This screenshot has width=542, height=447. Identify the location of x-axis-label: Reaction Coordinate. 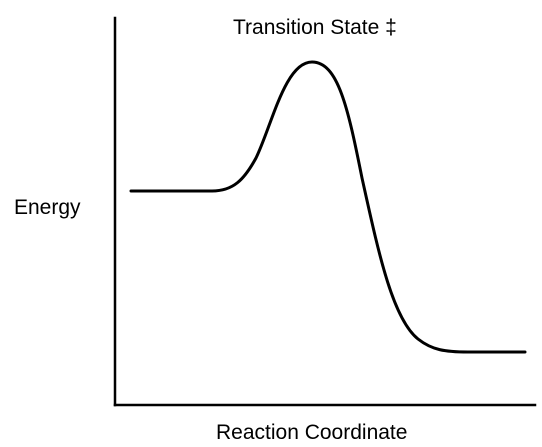
(312, 432).